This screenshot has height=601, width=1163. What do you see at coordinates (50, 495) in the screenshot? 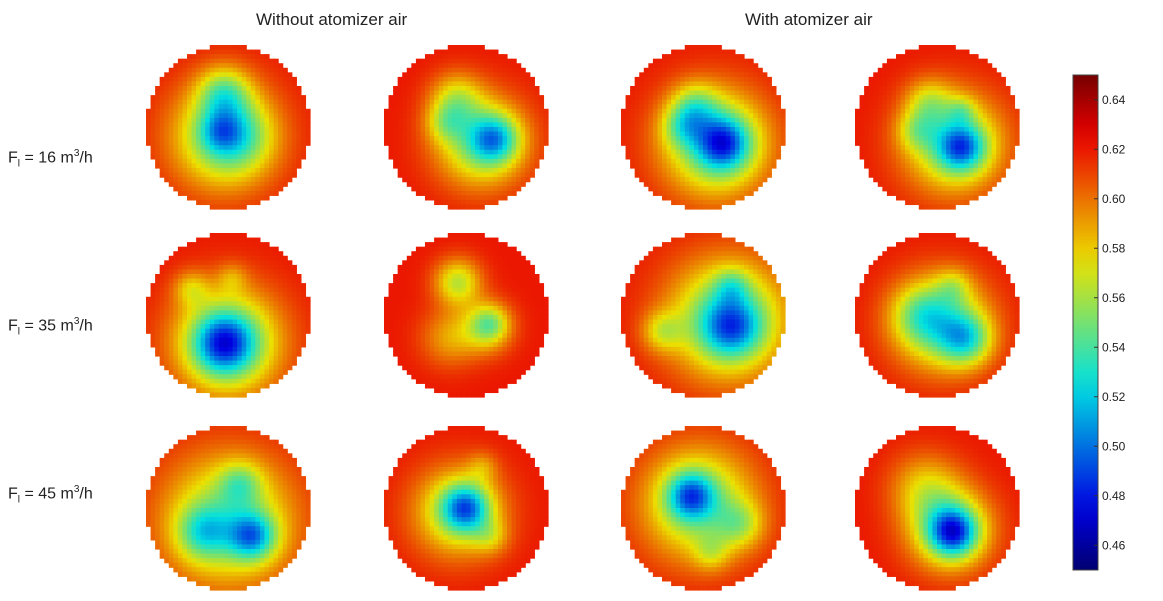
I see `row-label-45: Fl = 45 m3/h` at bounding box center [50, 495].